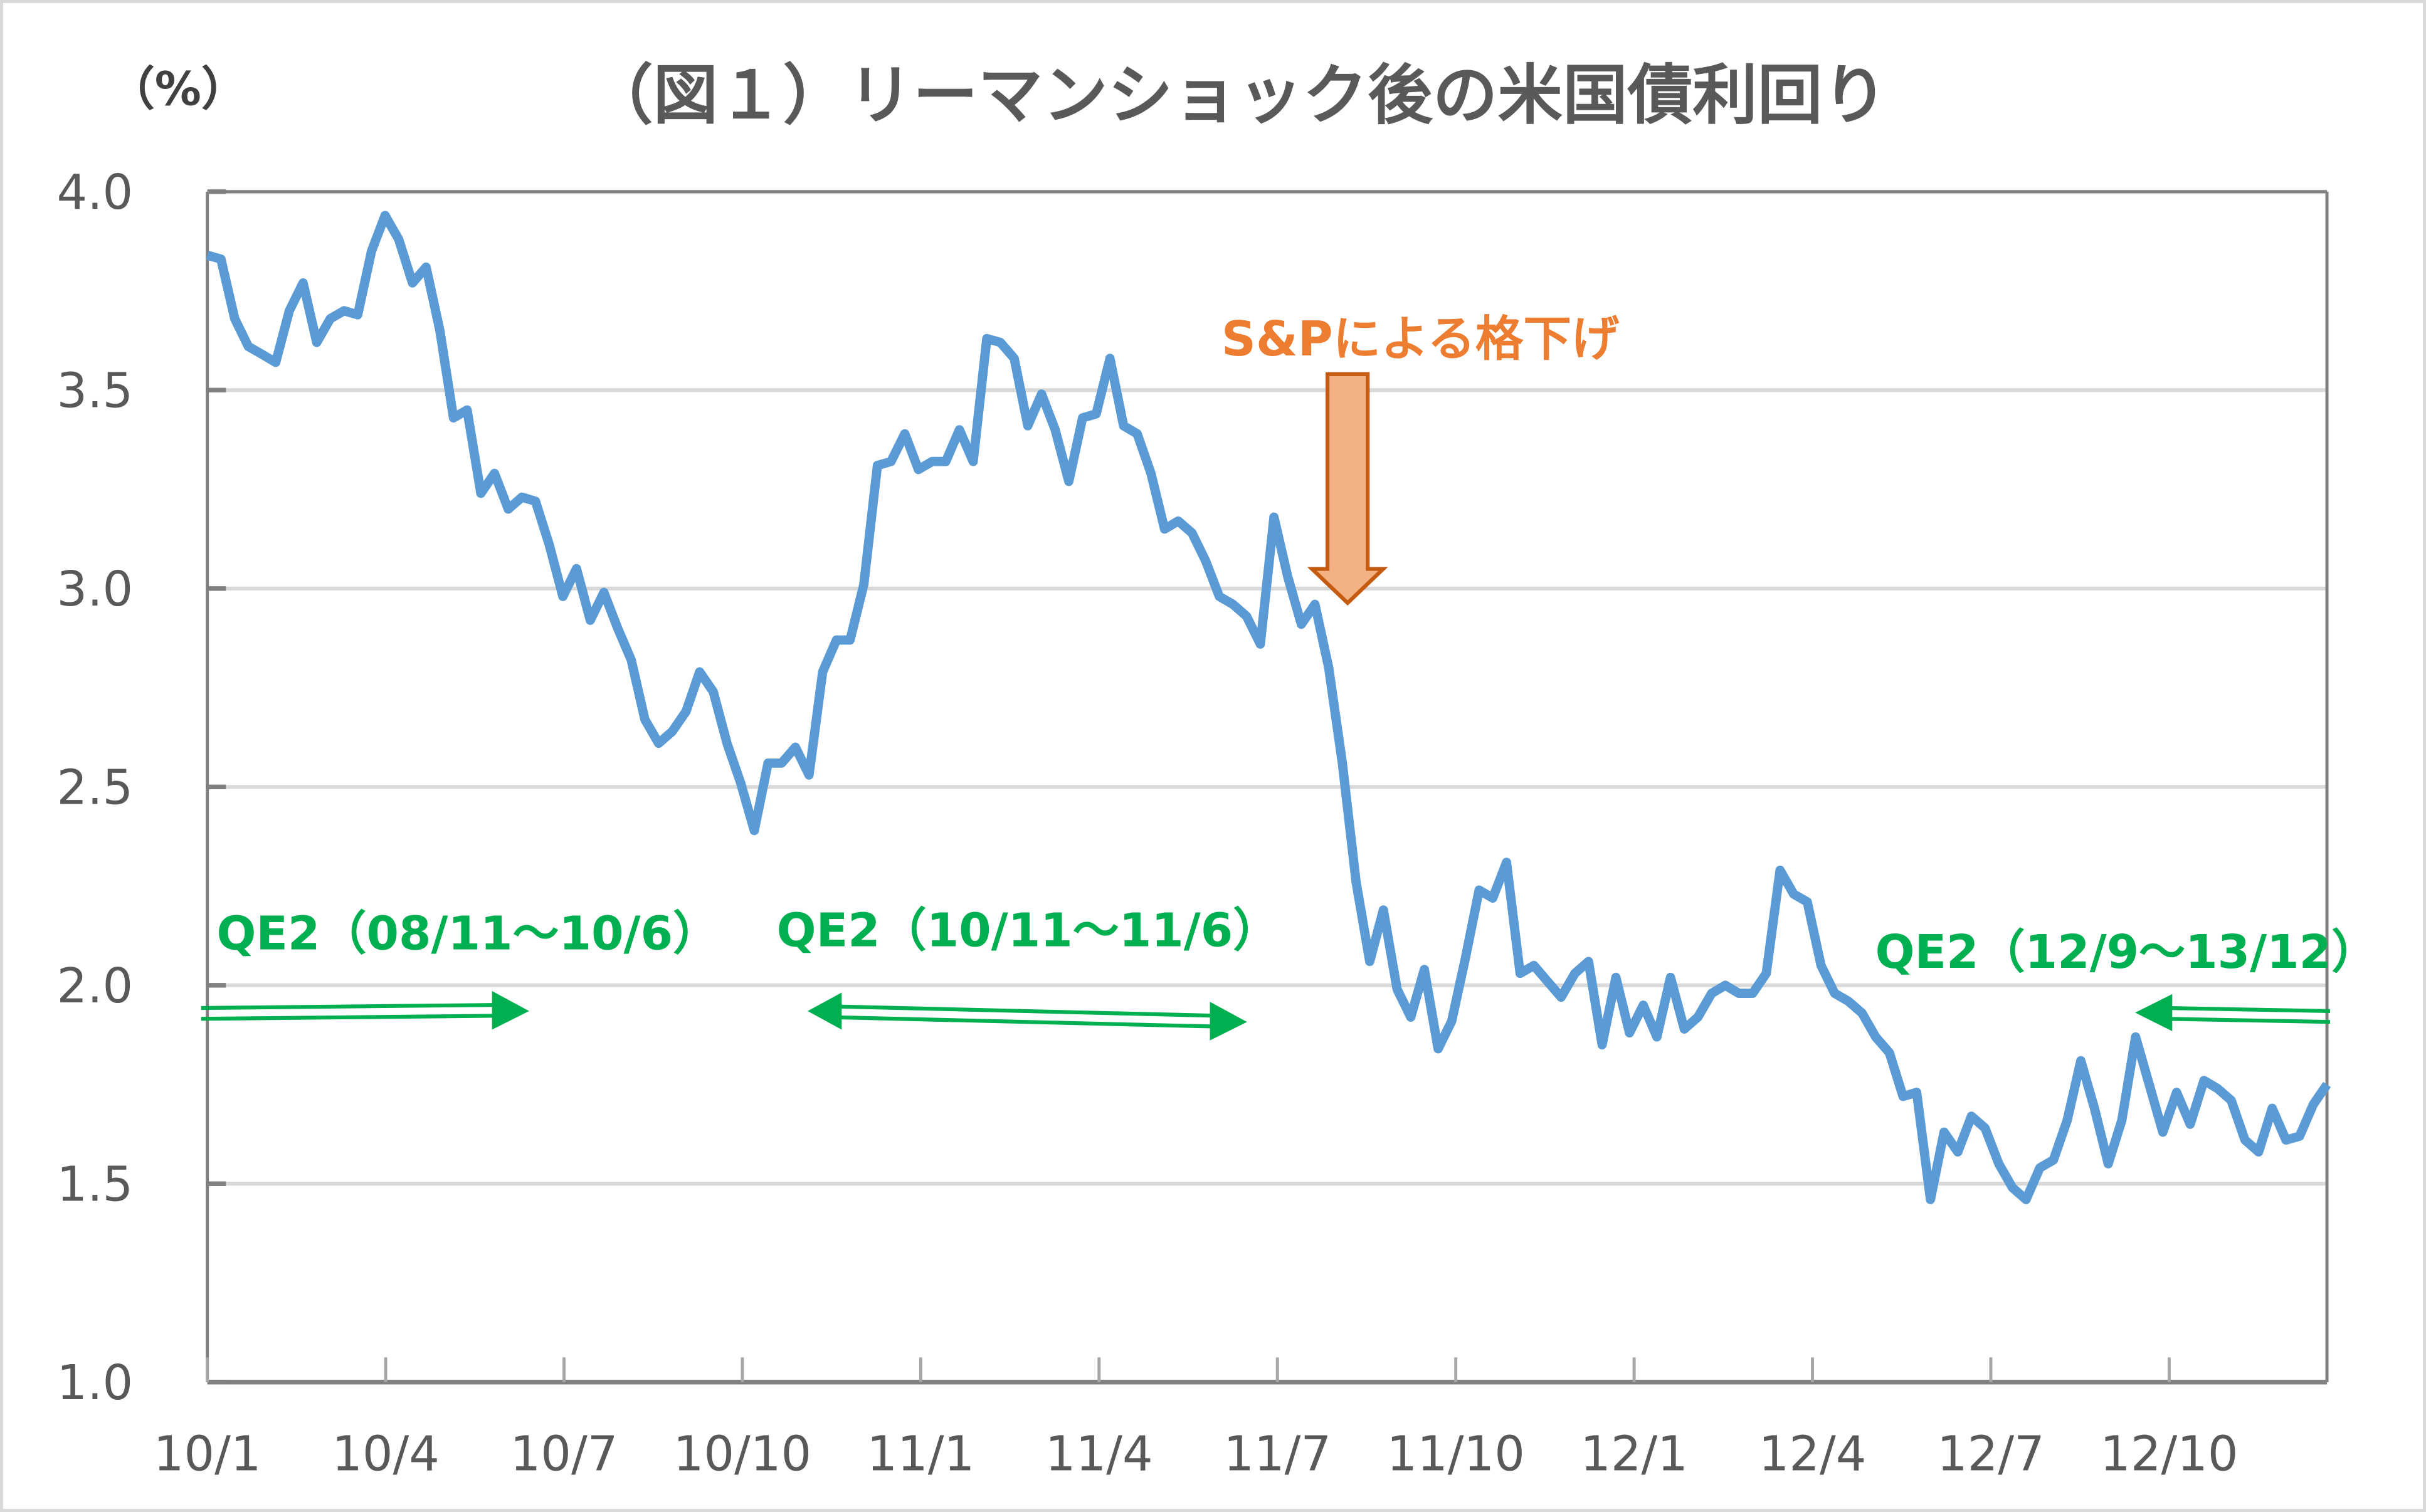 This screenshot has height=1512, width=2426. Describe the element at coordinates (467, 933) in the screenshot. I see `qe-label-1: QE2（08/11～10/6）` at that location.